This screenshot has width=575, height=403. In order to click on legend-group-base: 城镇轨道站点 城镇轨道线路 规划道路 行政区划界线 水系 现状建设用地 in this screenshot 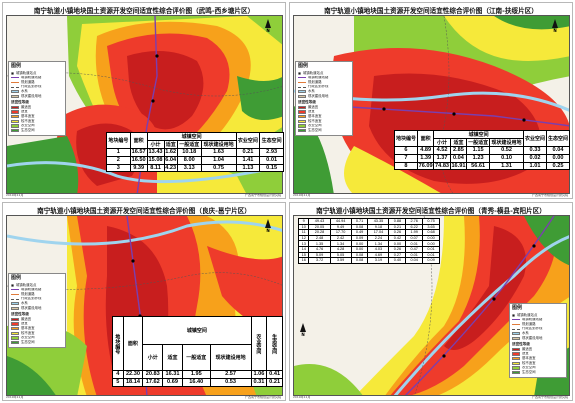, I will do `click(37, 85)`.